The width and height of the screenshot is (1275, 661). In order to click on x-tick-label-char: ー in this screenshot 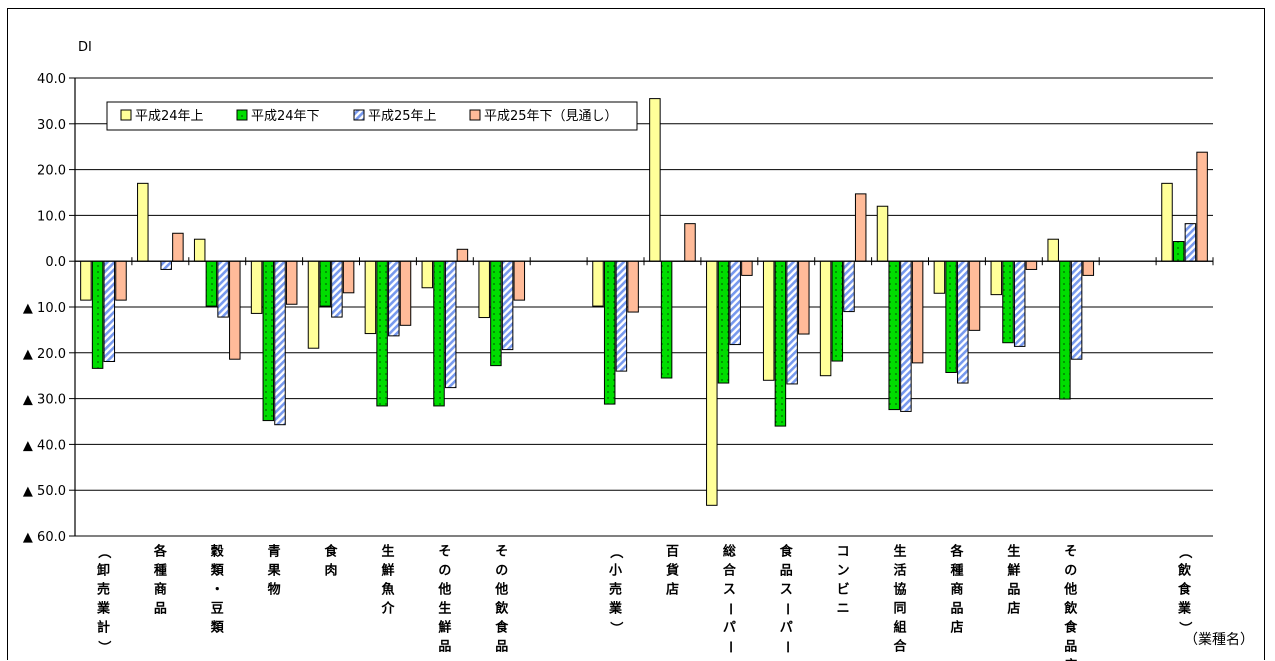, I will do `click(786, 608)`.